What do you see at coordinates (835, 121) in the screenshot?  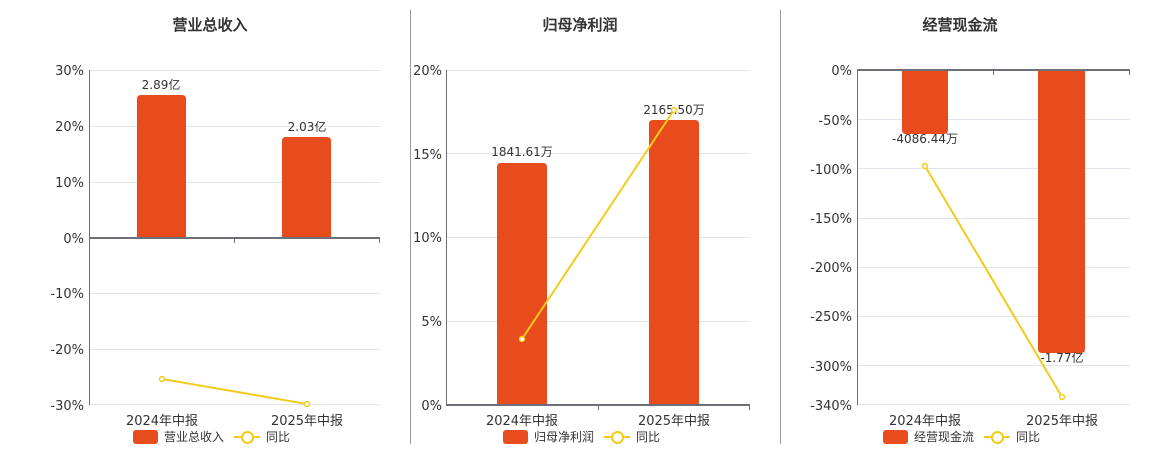 I see `svg-text: -50%` at bounding box center [835, 121].